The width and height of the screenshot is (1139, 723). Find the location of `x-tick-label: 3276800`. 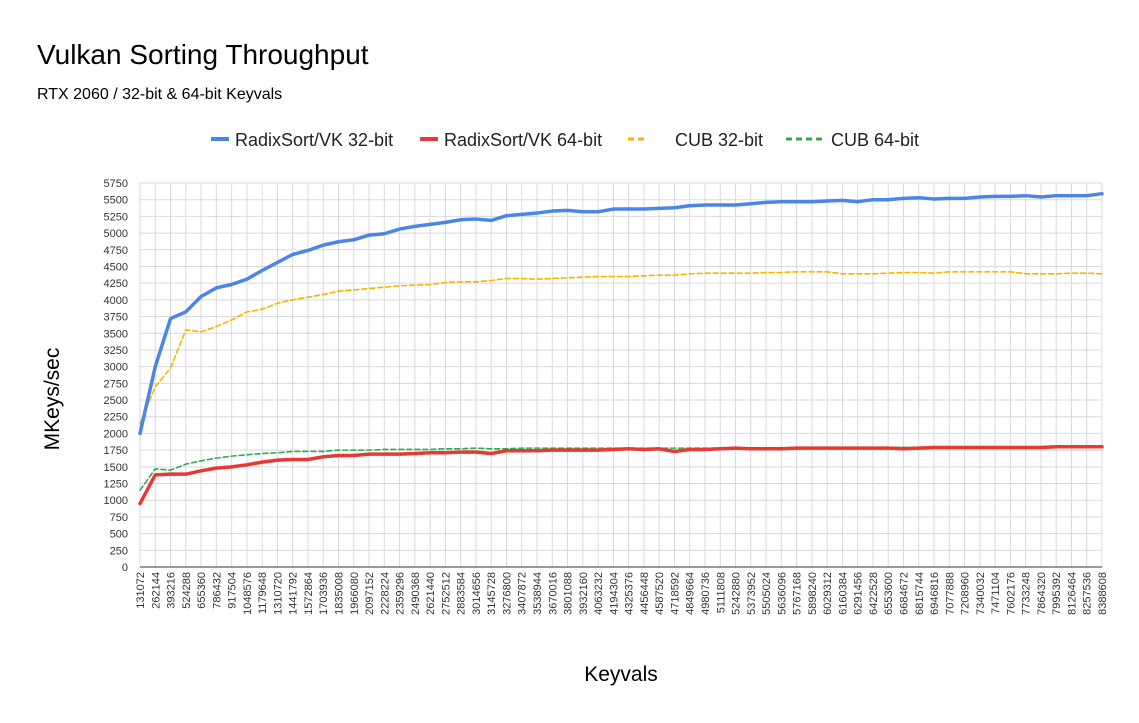

x-tick-label: 3276800 is located at coordinates (507, 593).